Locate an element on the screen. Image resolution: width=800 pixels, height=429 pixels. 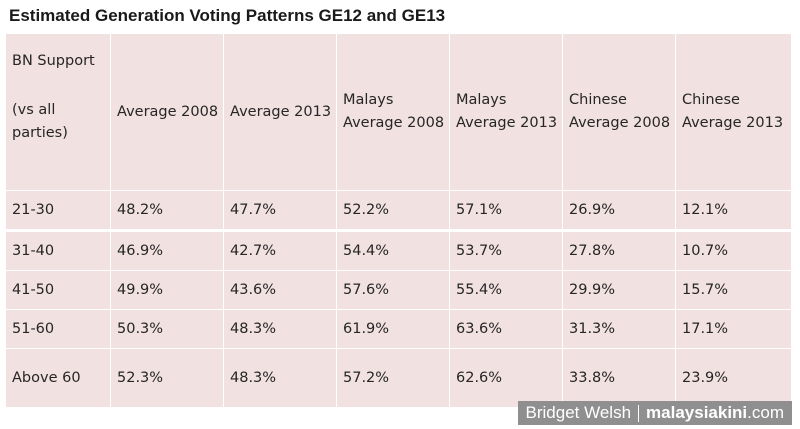
table-cell: 33.8% is located at coordinates (619, 378).